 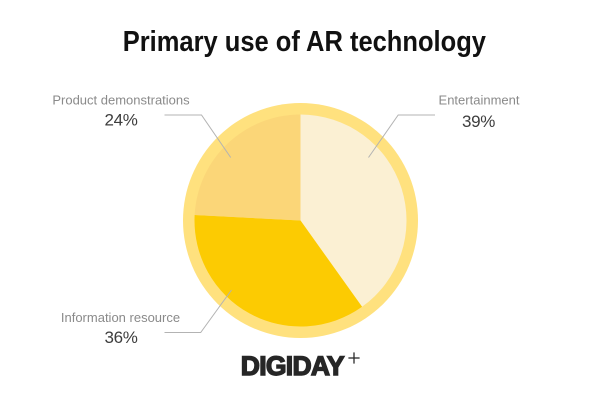 I want to click on svg-text: DIGIDAY, so click(x=293, y=366).